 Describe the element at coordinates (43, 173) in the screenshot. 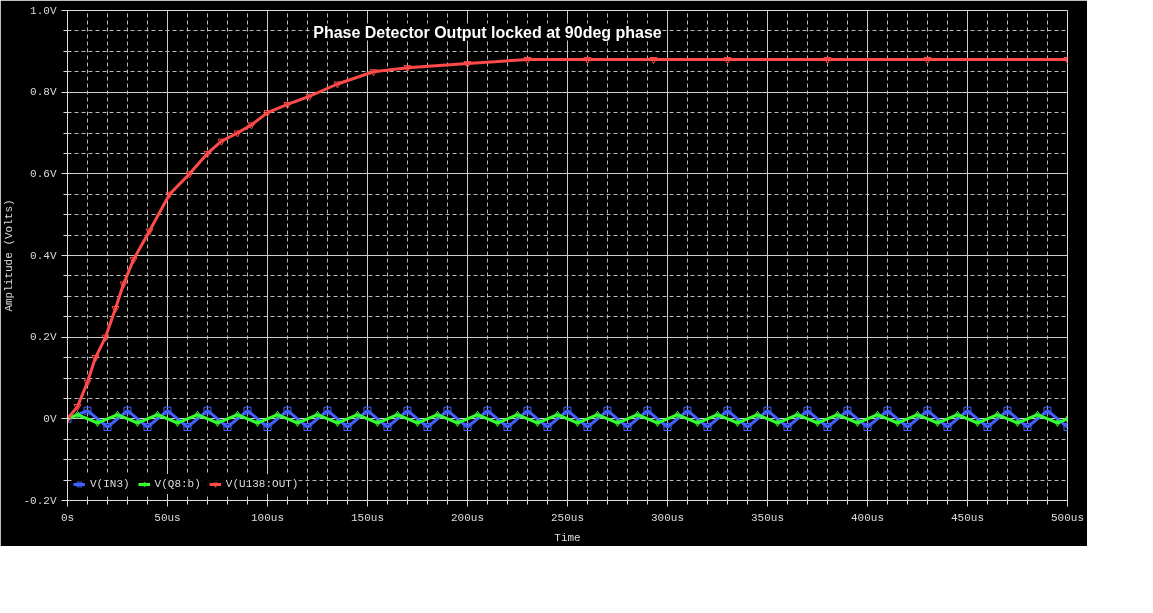

I see `y-tick-label: 0.6V` at that location.